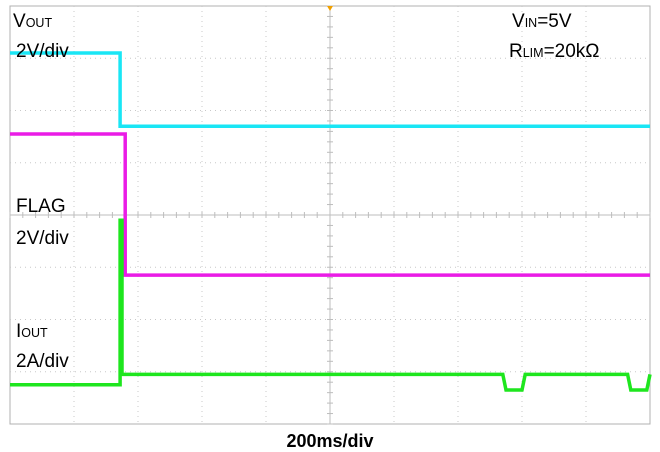 Image resolution: width=660 pixels, height=452 pixels. Describe the element at coordinates (518, 21) in the screenshot. I see `vin-main: V` at that location.